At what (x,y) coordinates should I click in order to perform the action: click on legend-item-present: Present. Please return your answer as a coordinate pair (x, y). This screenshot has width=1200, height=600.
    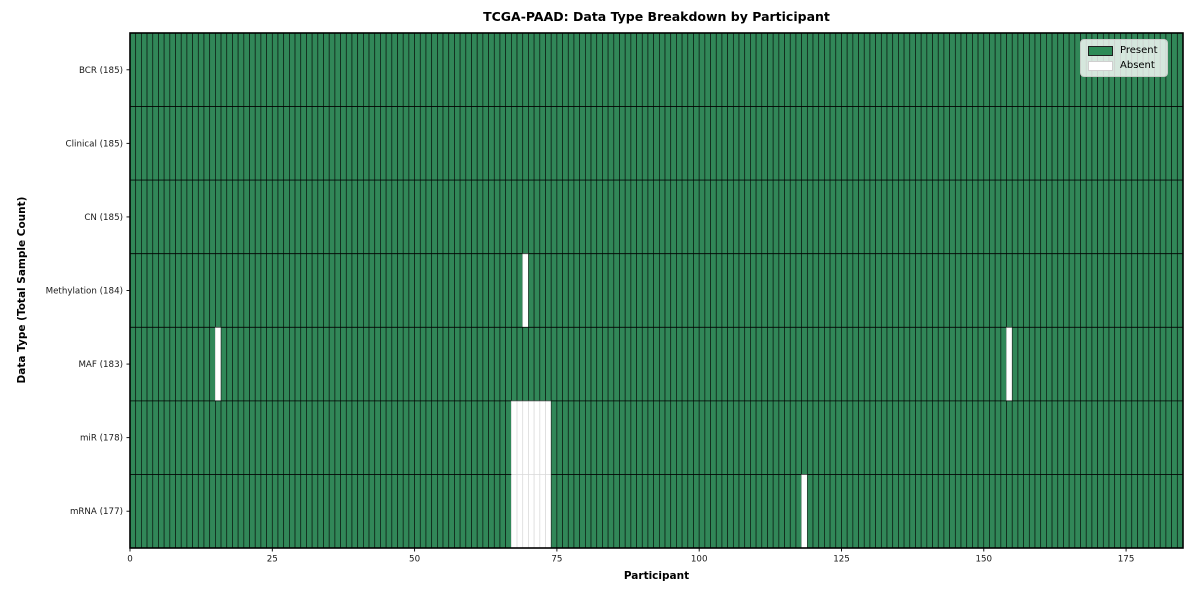
    Looking at the image, I should click on (1123, 50).